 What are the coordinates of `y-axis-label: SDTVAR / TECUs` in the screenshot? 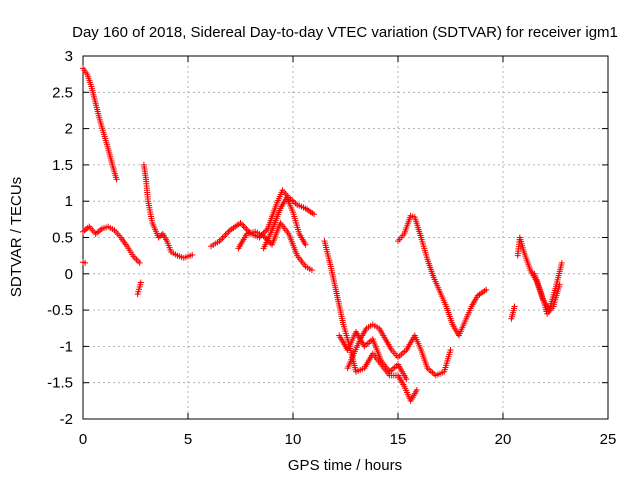 It's located at (16, 237).